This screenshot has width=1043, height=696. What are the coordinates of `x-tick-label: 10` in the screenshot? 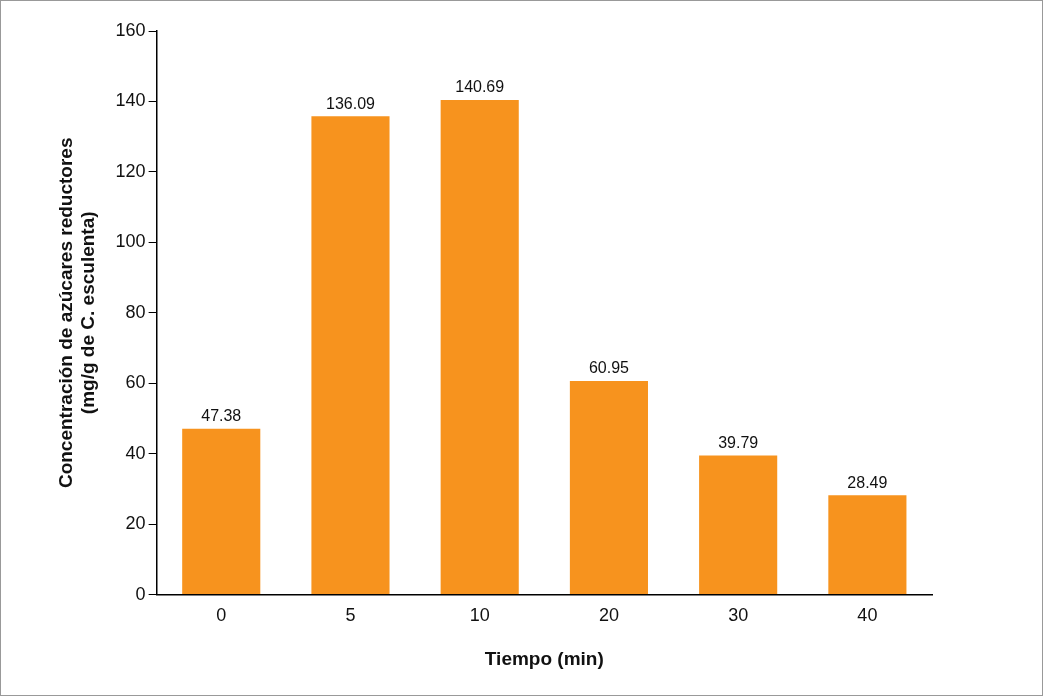 It's located at (479, 615).